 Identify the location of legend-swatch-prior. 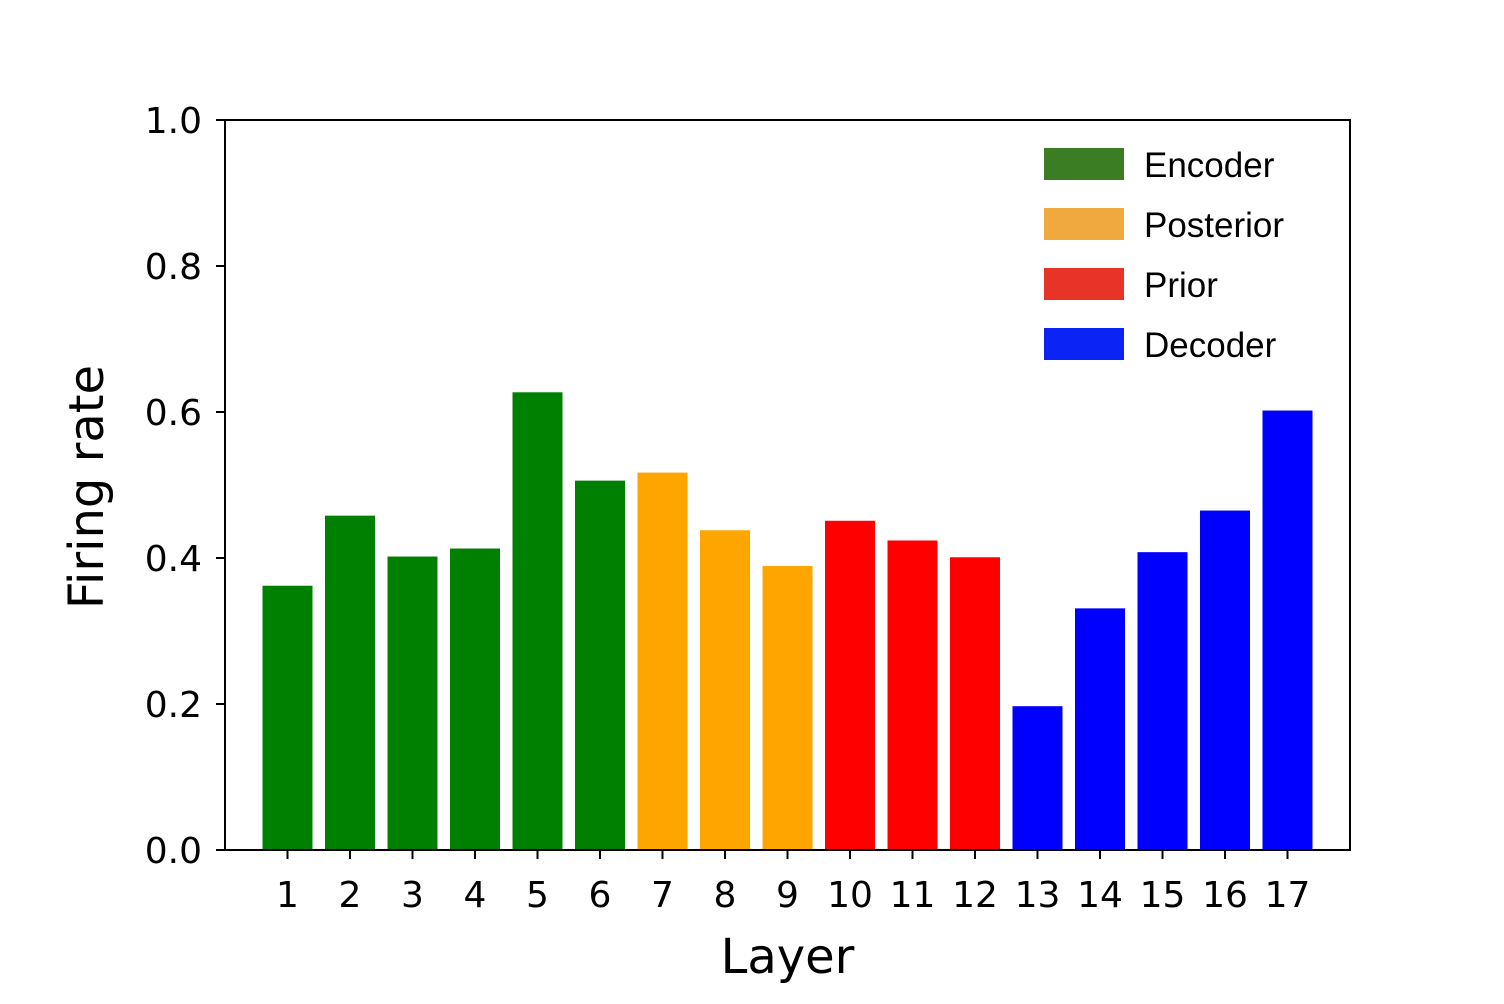
(1084, 284).